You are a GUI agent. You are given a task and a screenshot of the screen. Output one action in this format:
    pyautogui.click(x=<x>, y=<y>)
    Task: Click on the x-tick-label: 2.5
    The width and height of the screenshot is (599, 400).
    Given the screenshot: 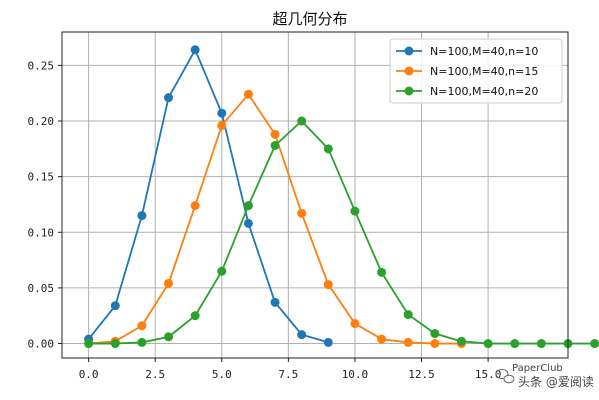 What is the action you would take?
    pyautogui.click(x=155, y=374)
    